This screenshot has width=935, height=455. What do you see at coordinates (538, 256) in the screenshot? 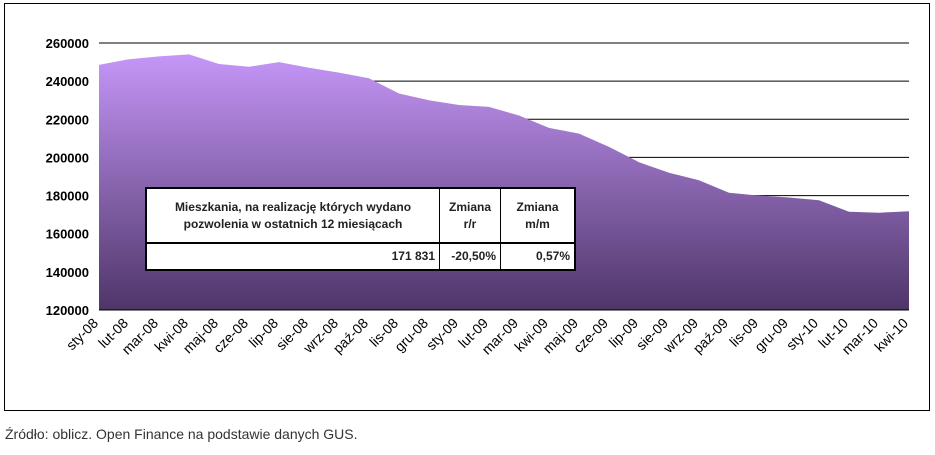
I see `table-value-mm: 0,57%` at bounding box center [538, 256].